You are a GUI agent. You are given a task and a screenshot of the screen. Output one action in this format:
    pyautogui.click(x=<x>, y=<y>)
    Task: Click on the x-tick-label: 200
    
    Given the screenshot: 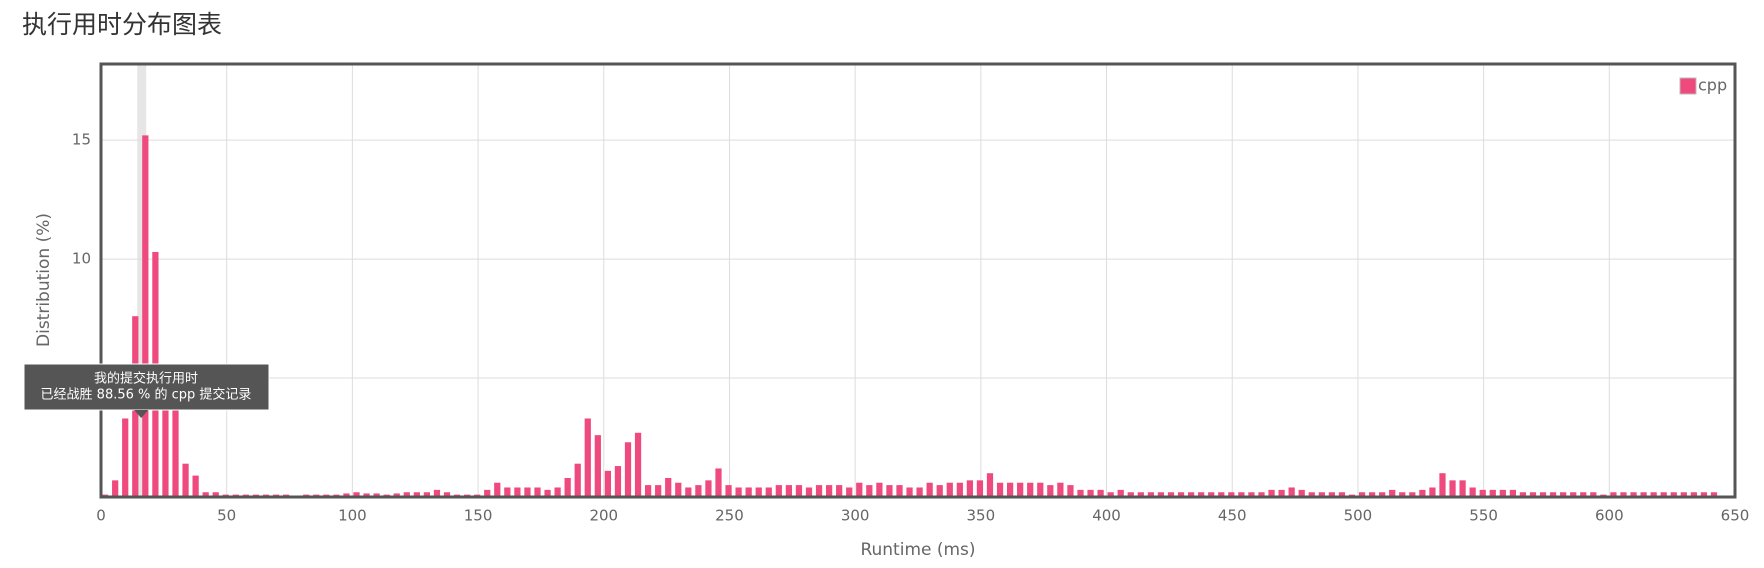 What is the action you would take?
    pyautogui.click(x=603, y=516)
    